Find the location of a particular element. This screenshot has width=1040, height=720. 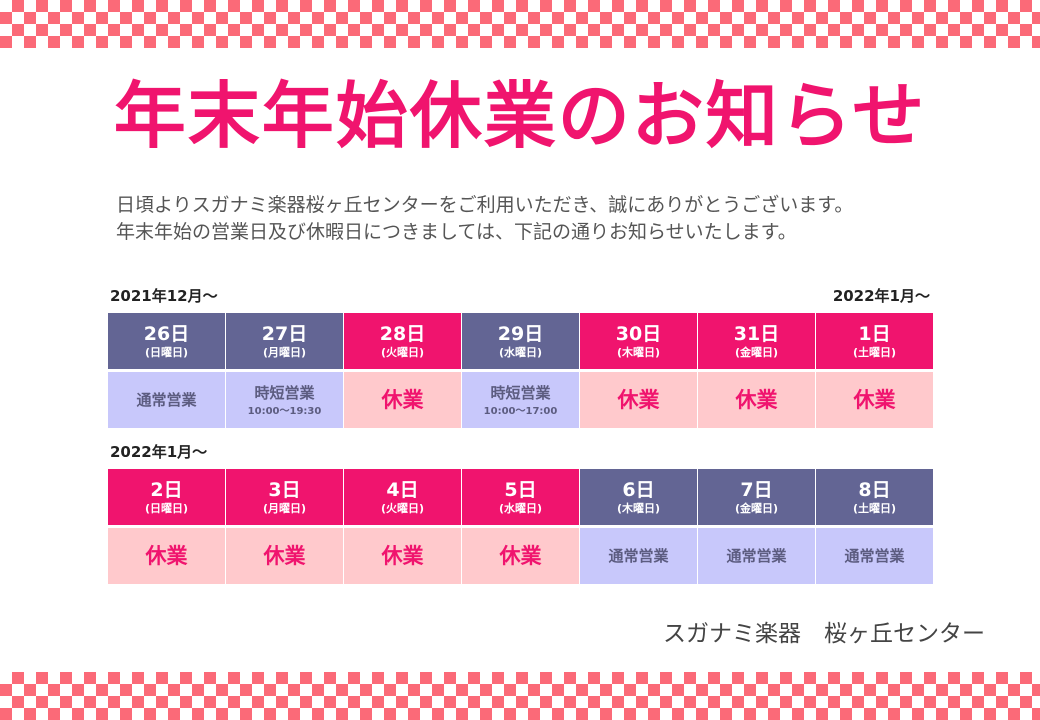

day-header: 8日 (土曜日) is located at coordinates (874, 497).